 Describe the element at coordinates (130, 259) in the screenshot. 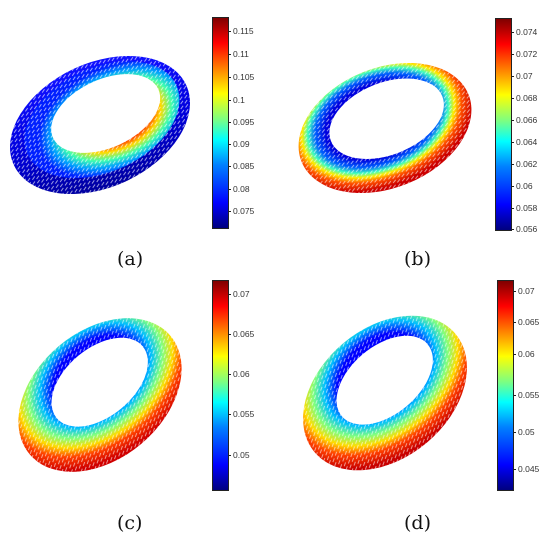

I see `panel-label-a: (a)` at that location.